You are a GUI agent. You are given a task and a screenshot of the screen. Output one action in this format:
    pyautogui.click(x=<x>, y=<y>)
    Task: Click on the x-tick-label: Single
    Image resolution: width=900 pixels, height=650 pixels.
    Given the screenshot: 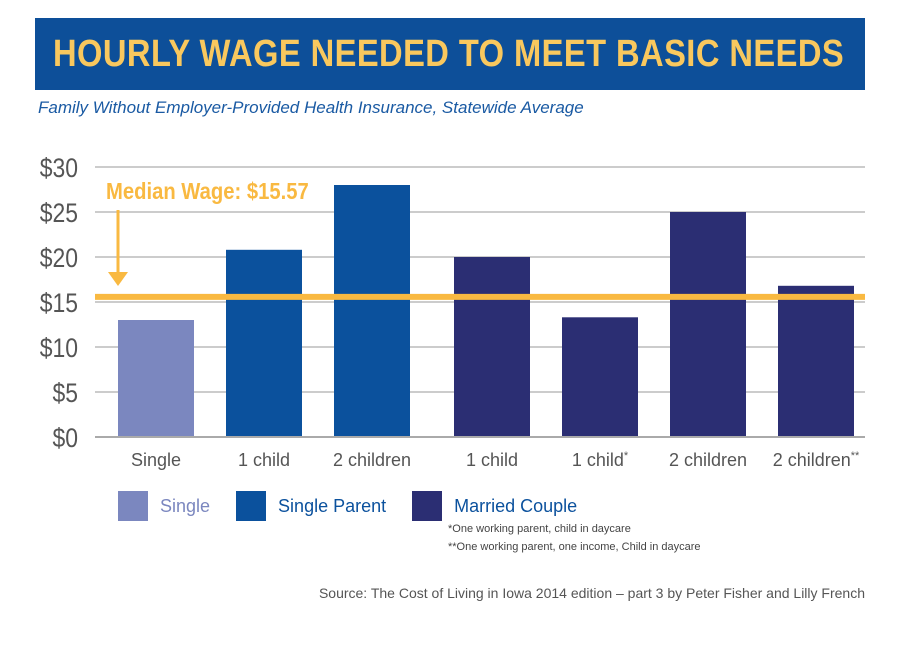 What is the action you would take?
    pyautogui.click(x=156, y=460)
    